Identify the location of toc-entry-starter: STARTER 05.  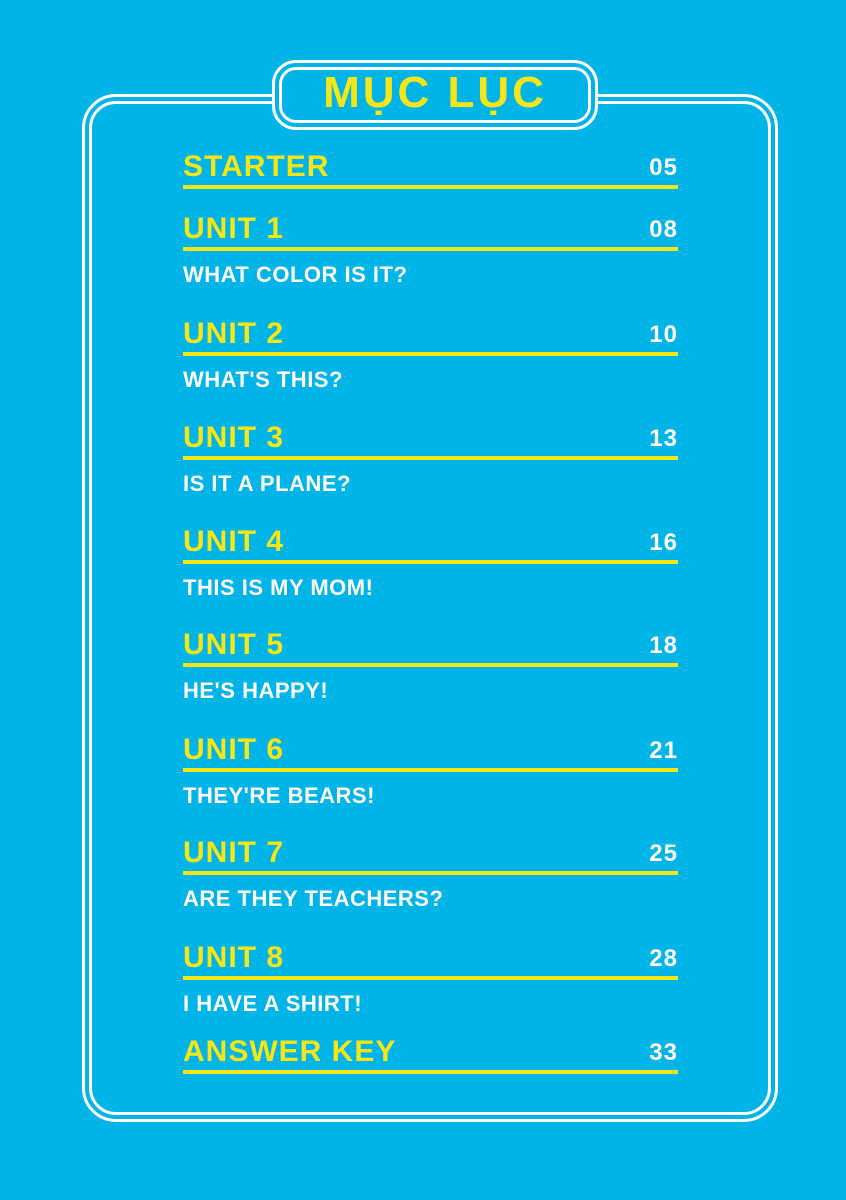
(430, 176).